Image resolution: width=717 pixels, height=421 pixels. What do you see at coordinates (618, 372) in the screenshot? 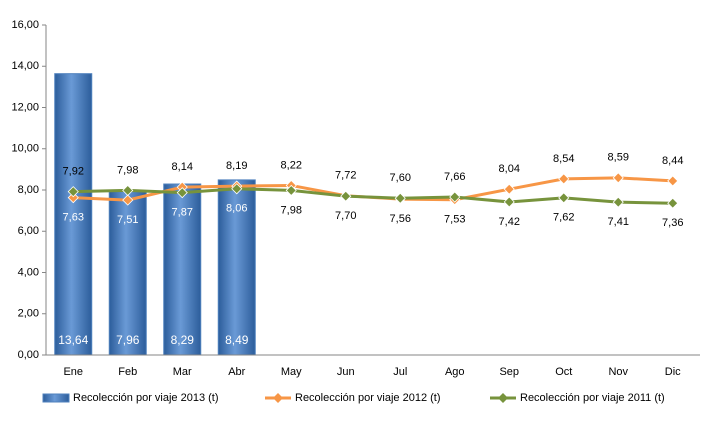
I see `x-tick-label: Nov` at bounding box center [618, 372].